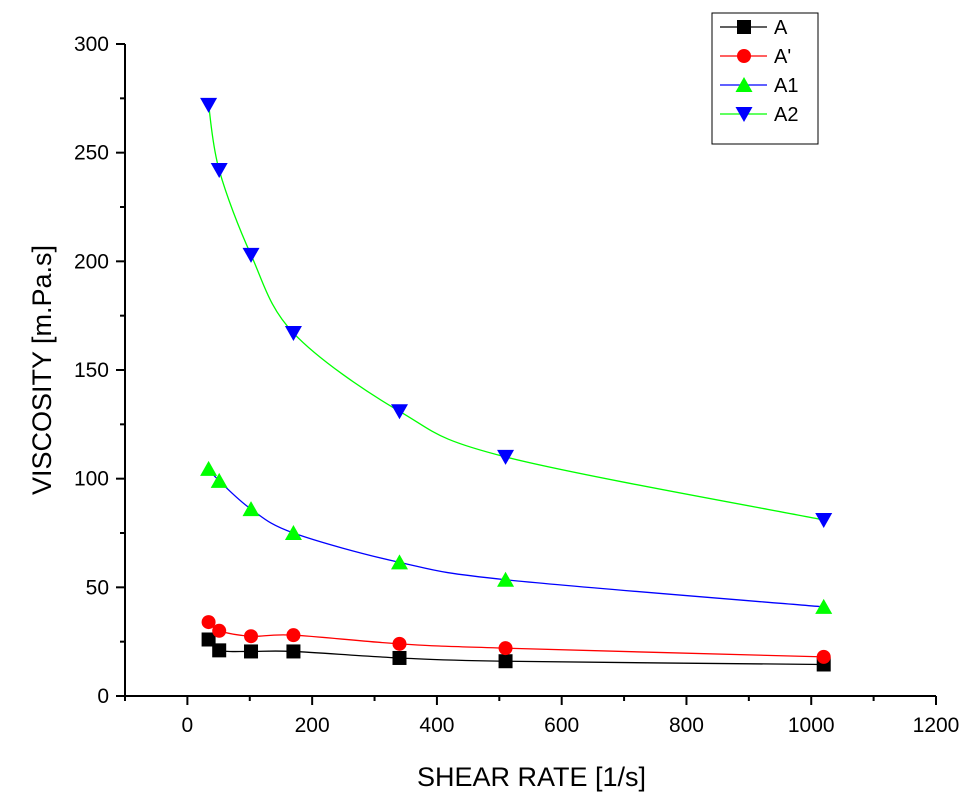 The image size is (974, 799). I want to click on legend-label: A2, so click(786, 115).